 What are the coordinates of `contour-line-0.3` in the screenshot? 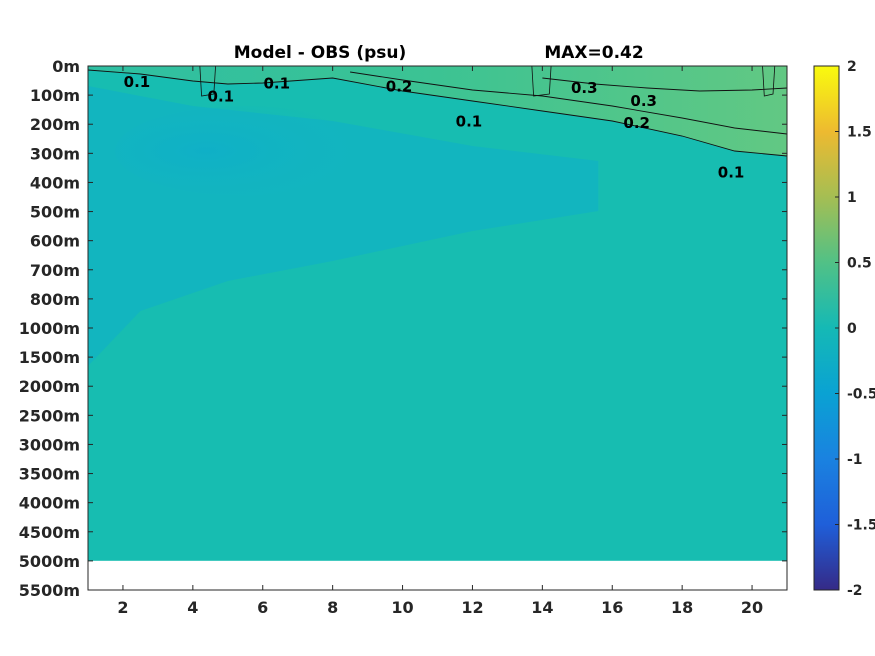 It's located at (664, 84).